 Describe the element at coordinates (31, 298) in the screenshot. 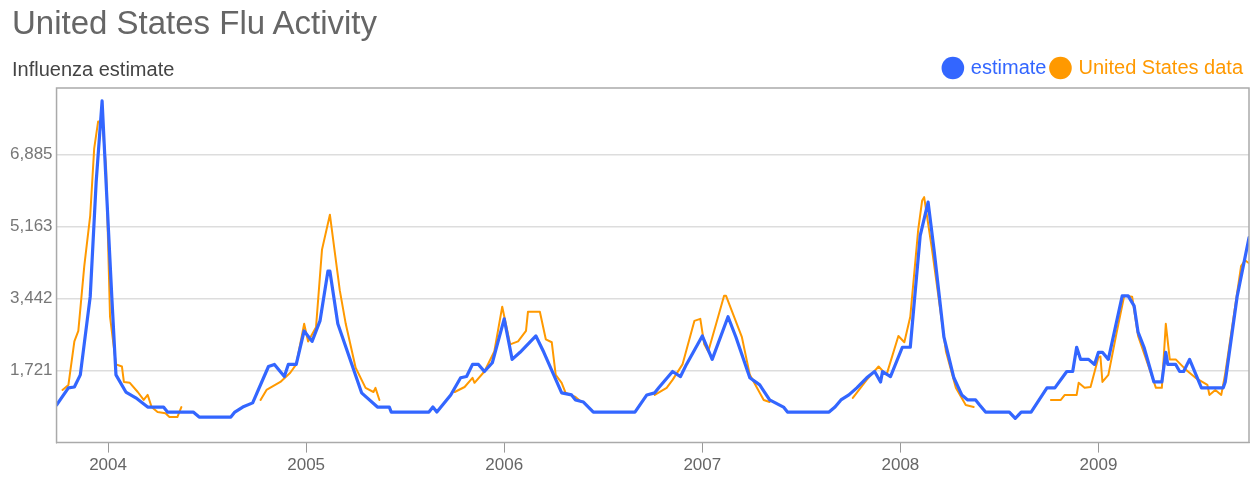

I see `y-tick-label: 3,442` at that location.